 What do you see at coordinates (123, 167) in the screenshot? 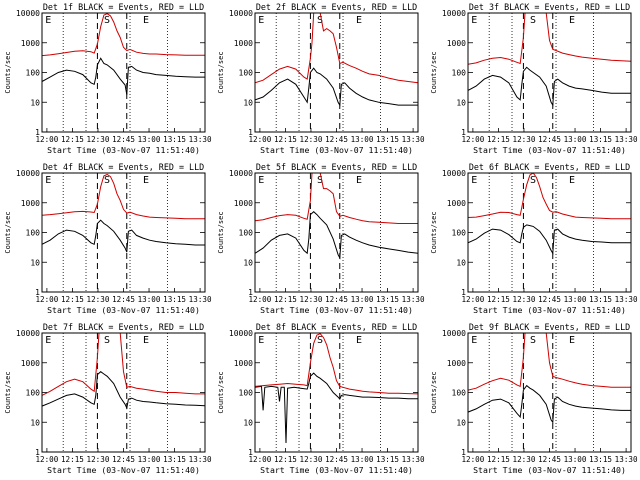
I see `chart-title: Det 4f BLACK = Events, RED = LLD` at bounding box center [123, 167].